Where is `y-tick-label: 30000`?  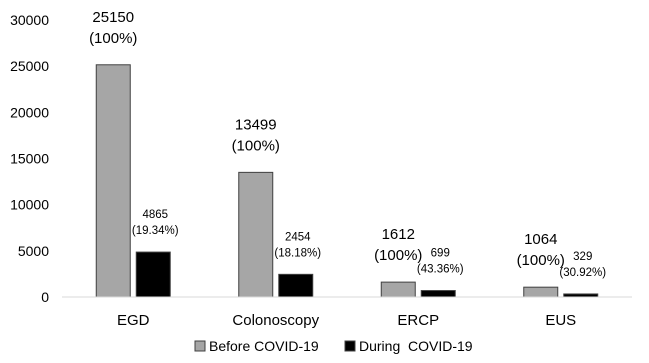
y-tick-label: 30000 is located at coordinates (29, 20).